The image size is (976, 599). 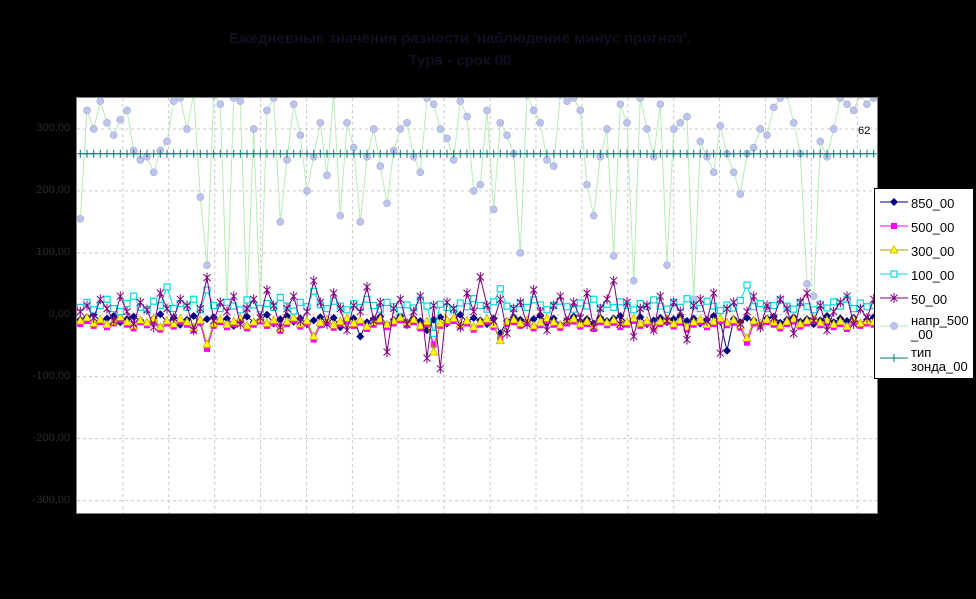 I want to click on legend-item-500_00: 500_00, so click(x=925, y=228).